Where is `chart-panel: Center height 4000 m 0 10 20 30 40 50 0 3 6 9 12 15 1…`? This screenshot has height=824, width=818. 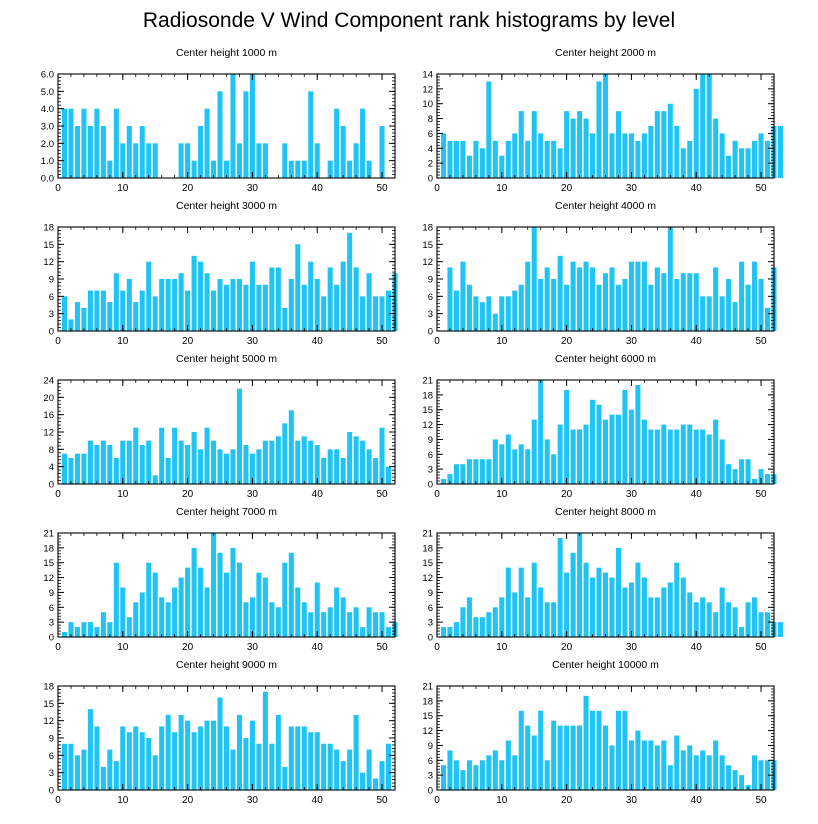 chart-panel: Center height 4000 m 0 10 20 30 40 50 0 3 6 9 12 15 1… is located at coordinates (599, 273).